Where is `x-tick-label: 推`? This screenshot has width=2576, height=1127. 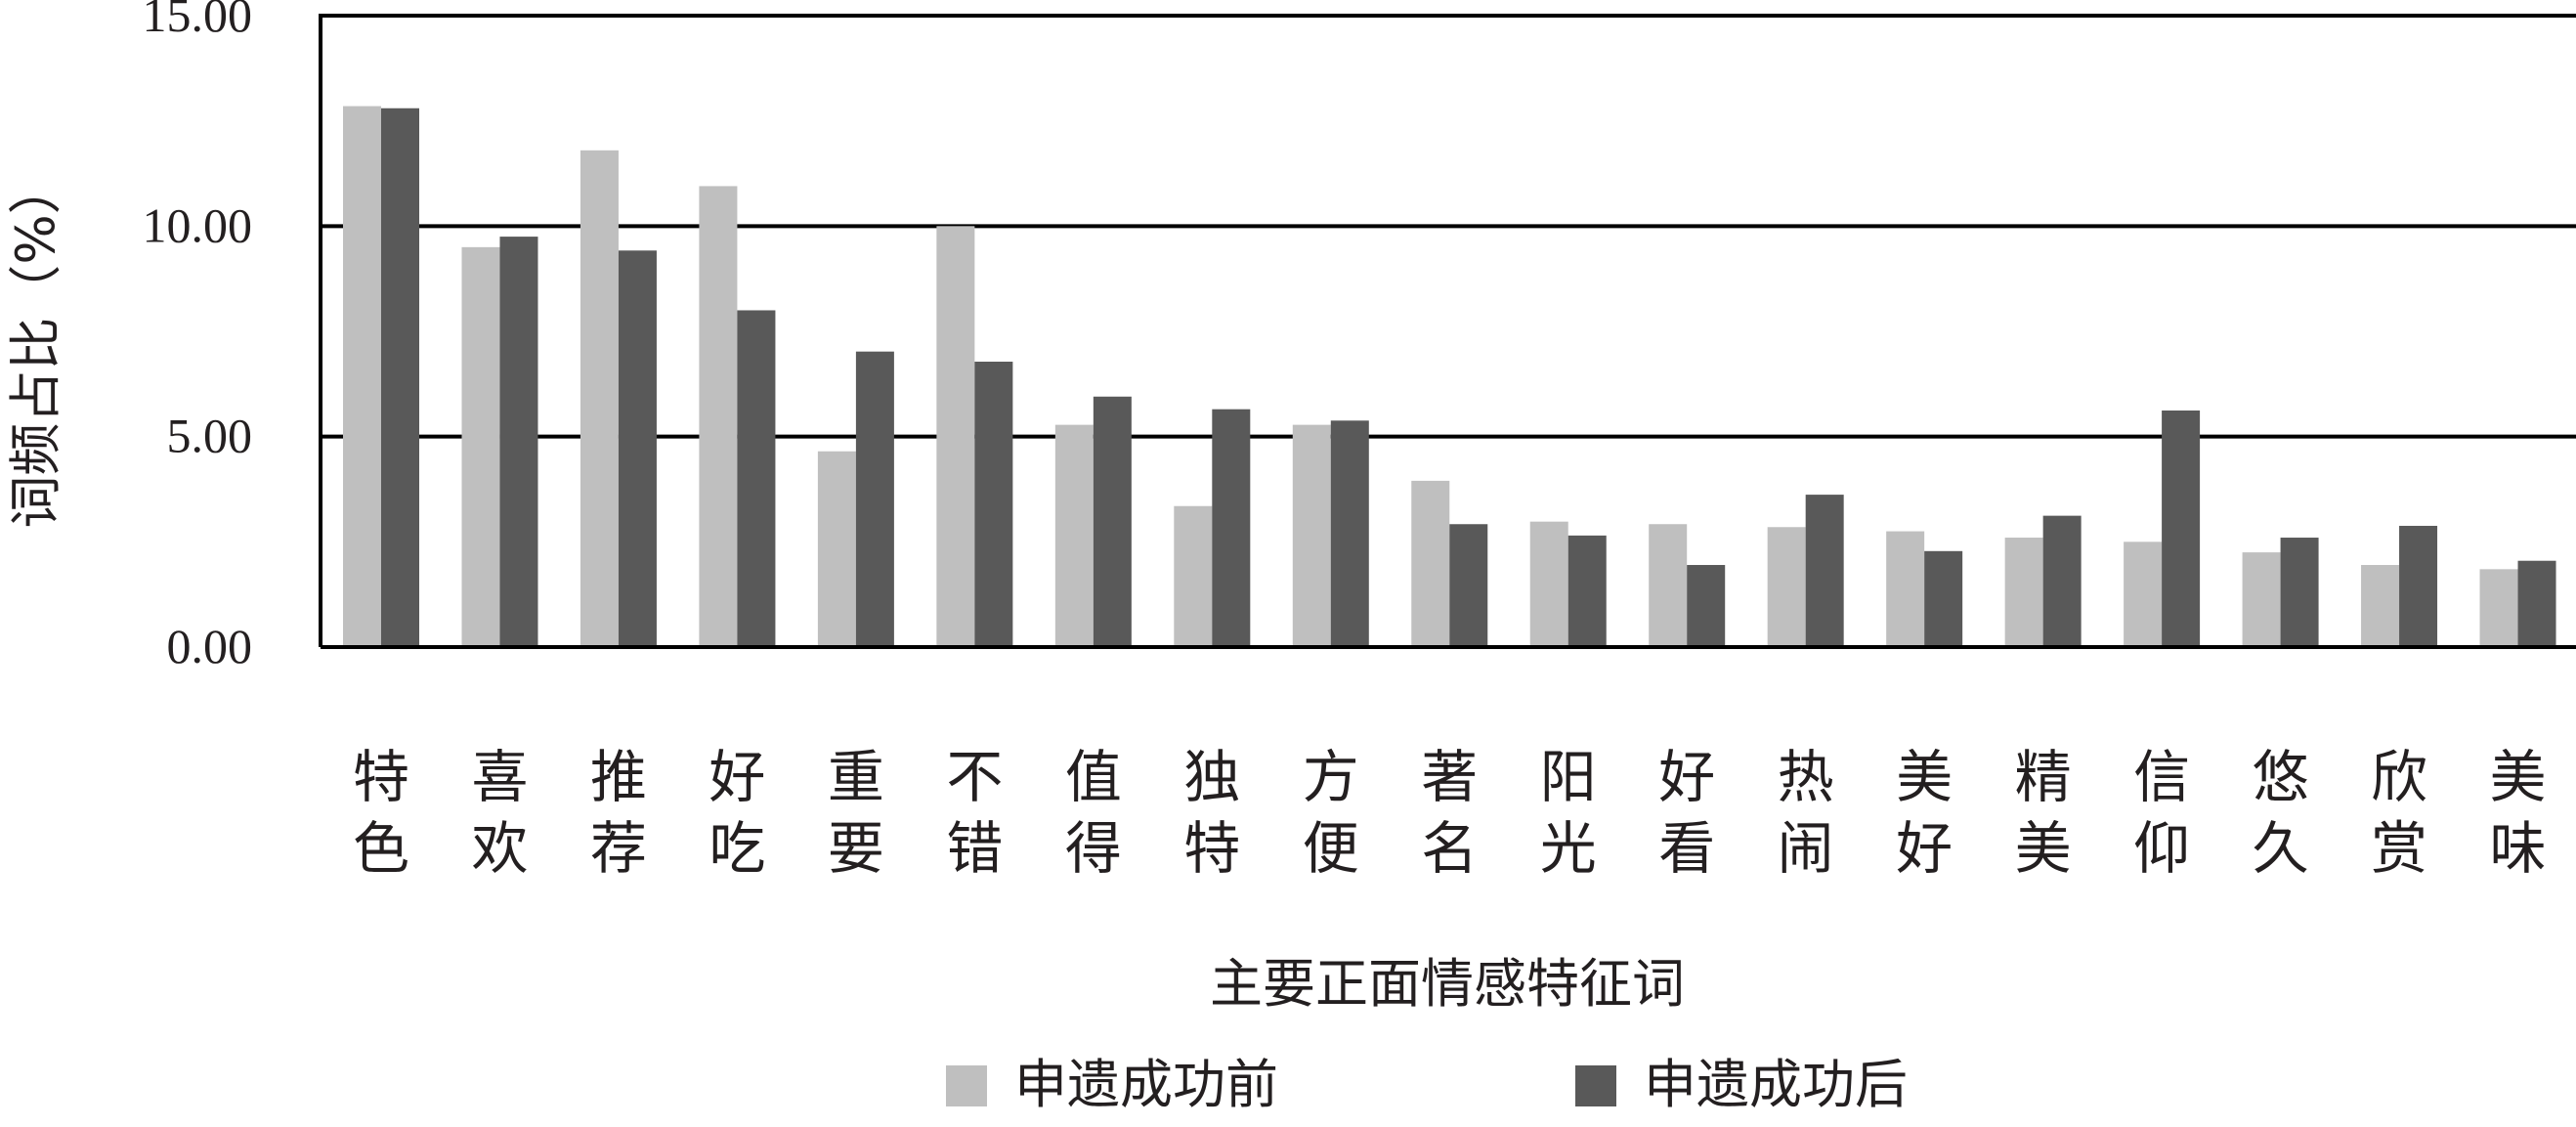 x-tick-label: 推 is located at coordinates (618, 777).